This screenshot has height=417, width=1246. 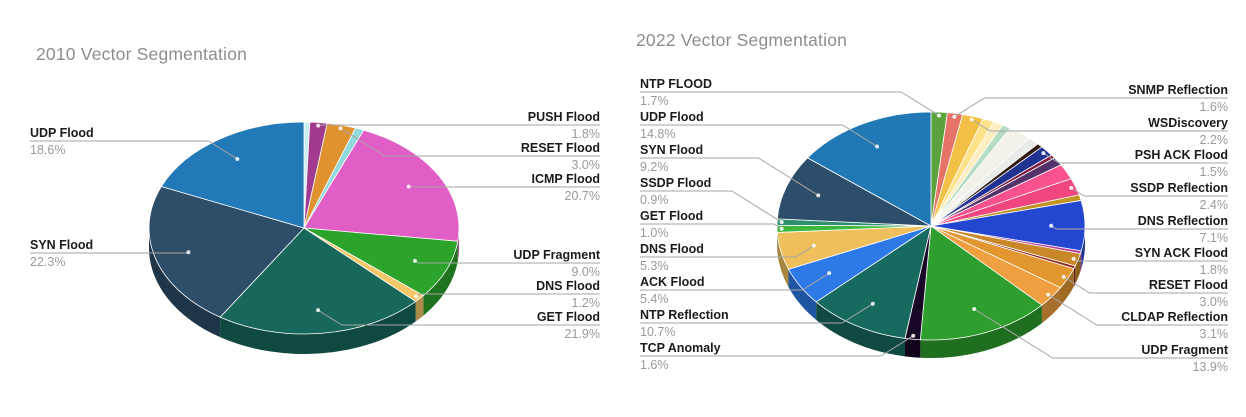 What do you see at coordinates (860, 329) in the screenshot?
I see `pie-slice-side-ntp-reflection` at bounding box center [860, 329].